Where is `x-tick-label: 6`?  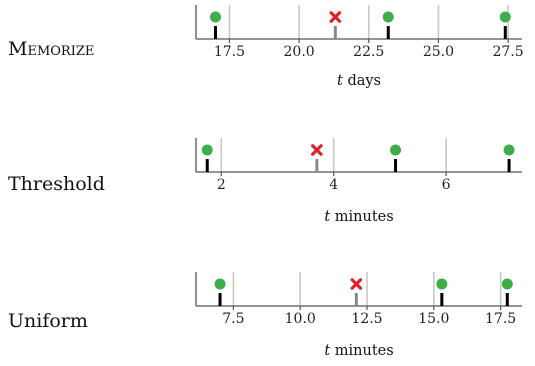
x-tick-label: 6 is located at coordinates (446, 185).